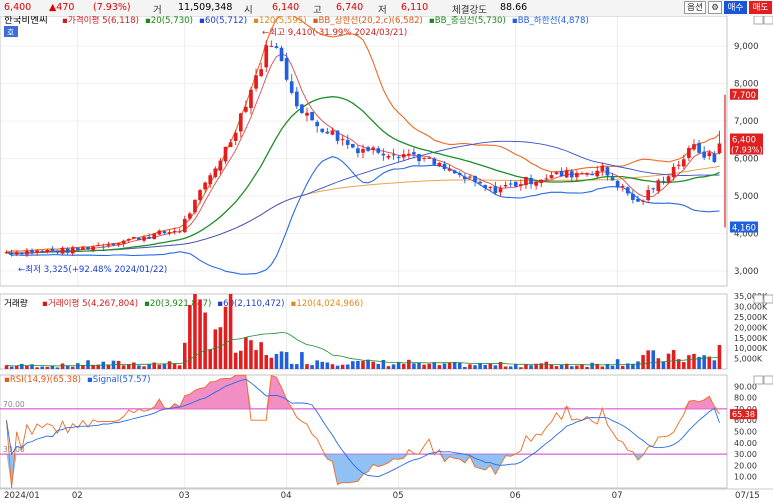 This screenshot has height=503, width=773. Describe the element at coordinates (758, 380) in the screenshot. I see `rsi-panel-expand-button` at that location.